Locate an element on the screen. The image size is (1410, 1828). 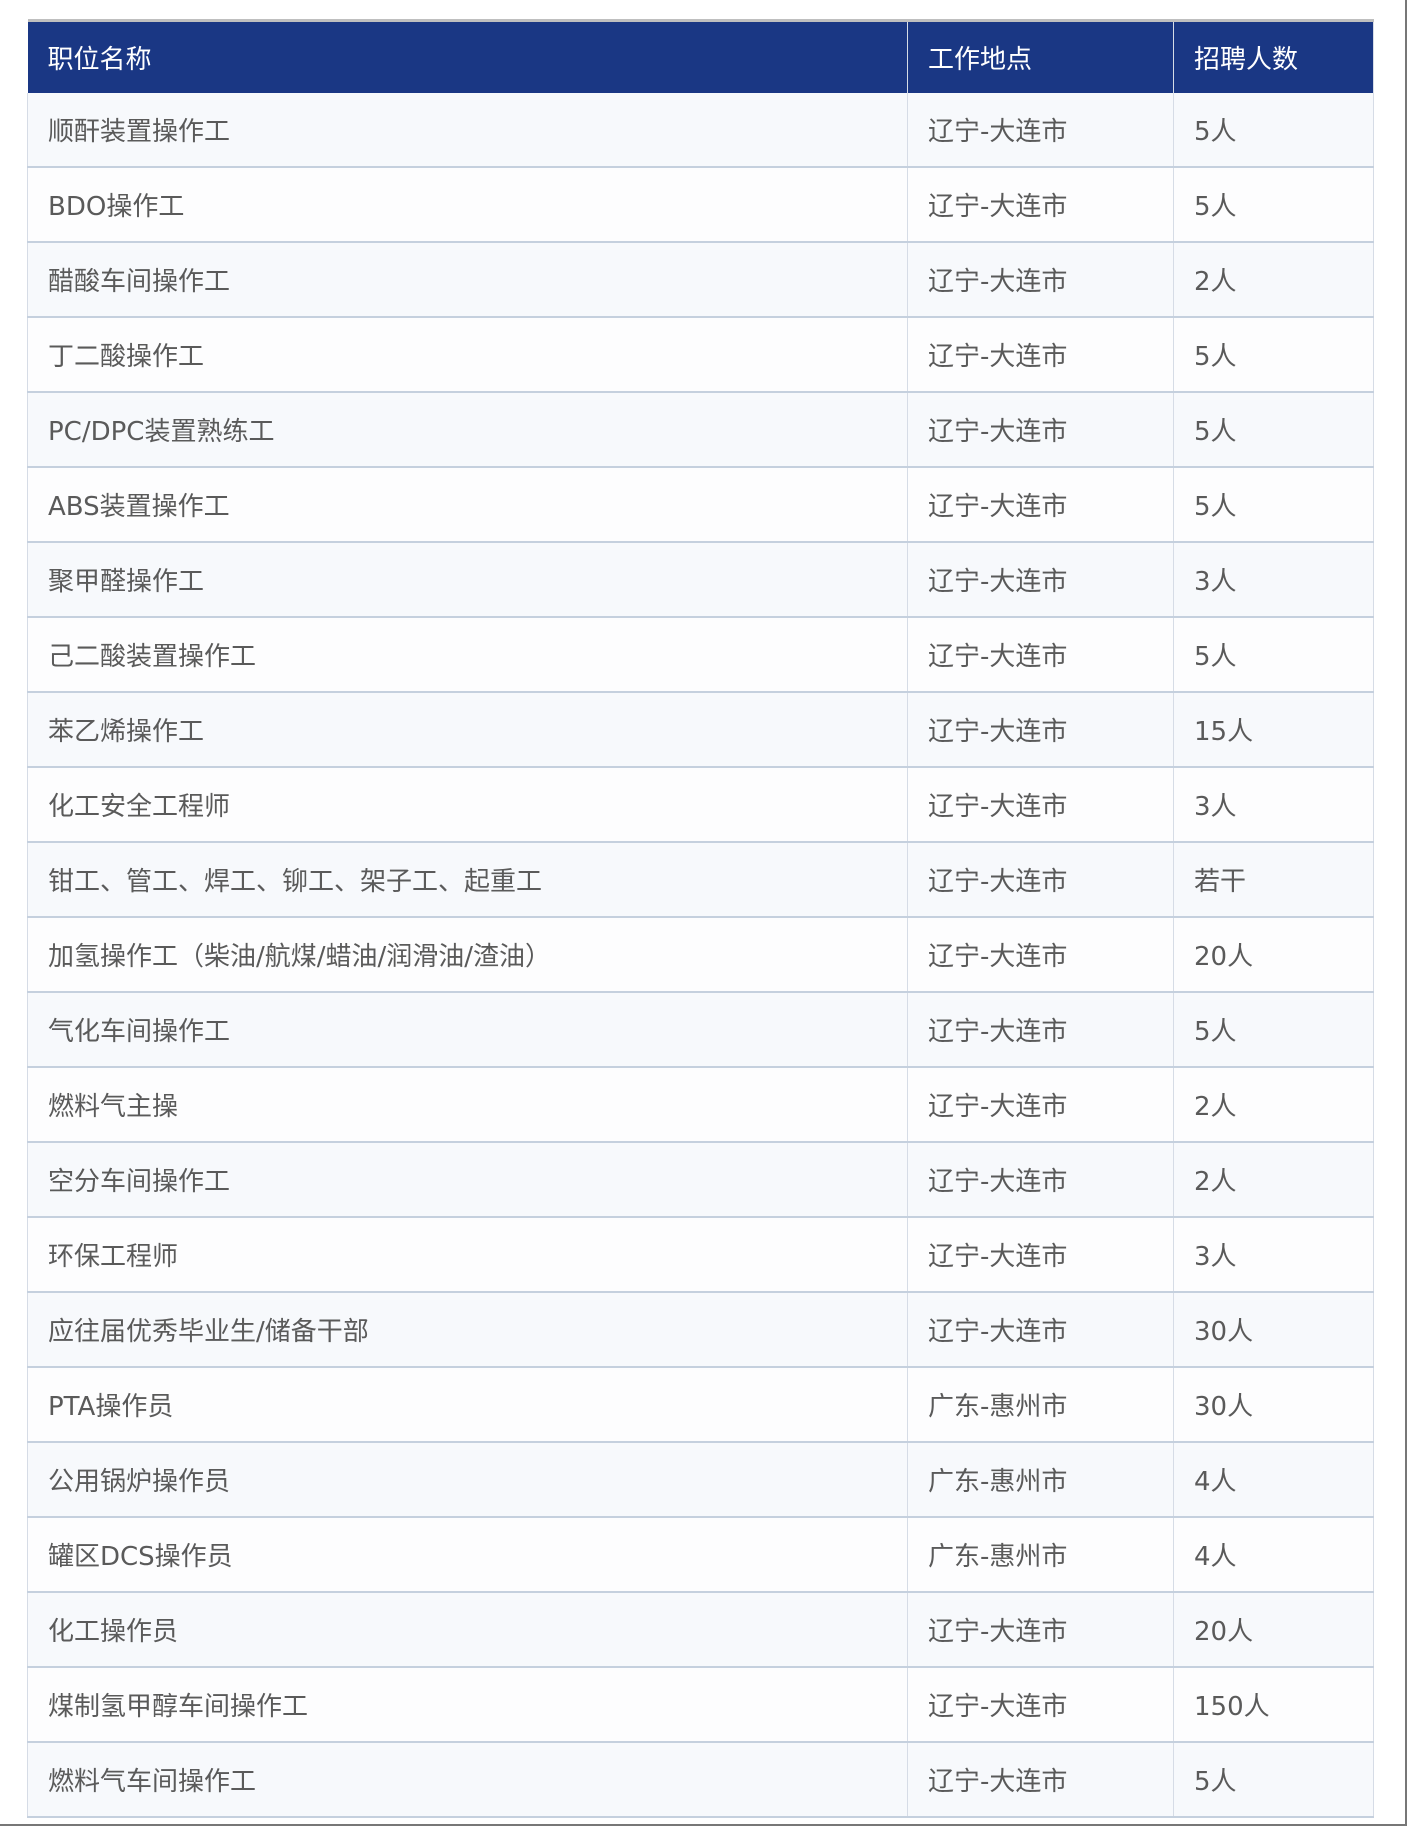
cell-position: 环保工程师 is located at coordinates (467, 1255).